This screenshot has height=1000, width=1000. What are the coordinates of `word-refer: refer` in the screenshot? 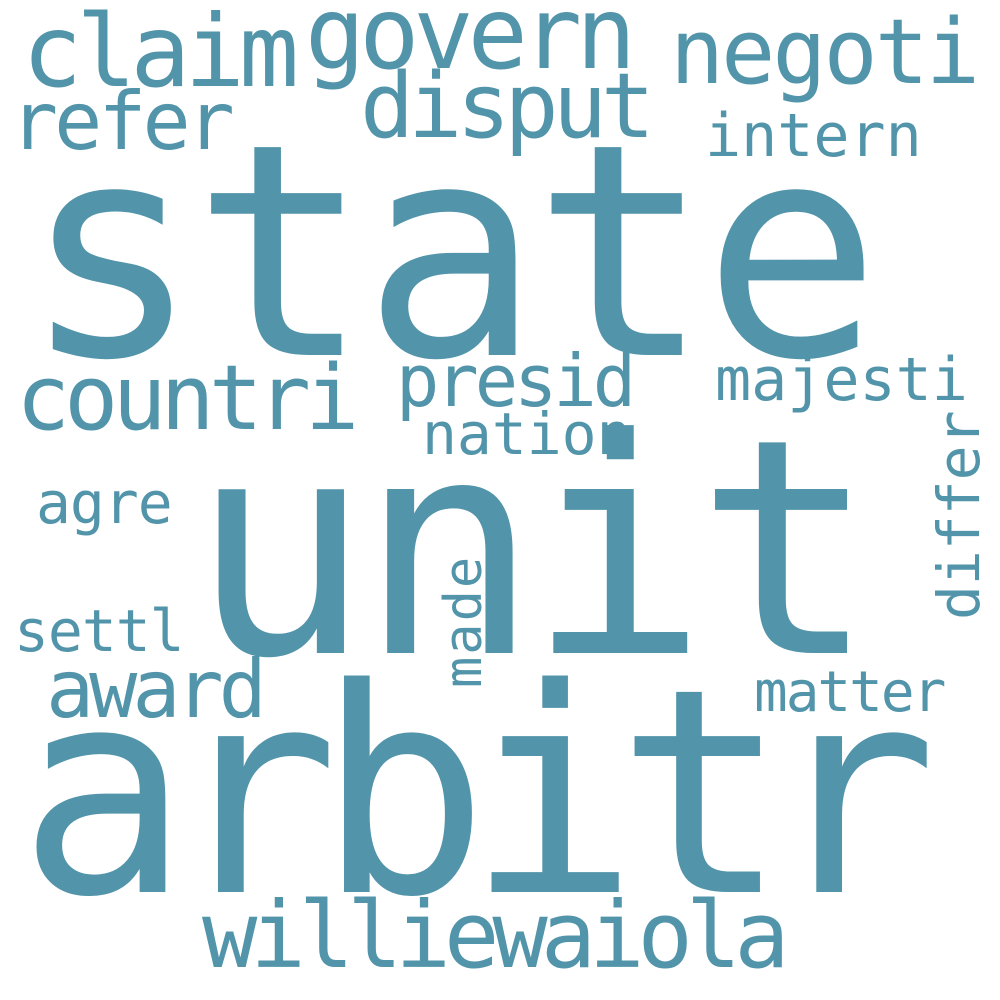 It's located at (122, 121).